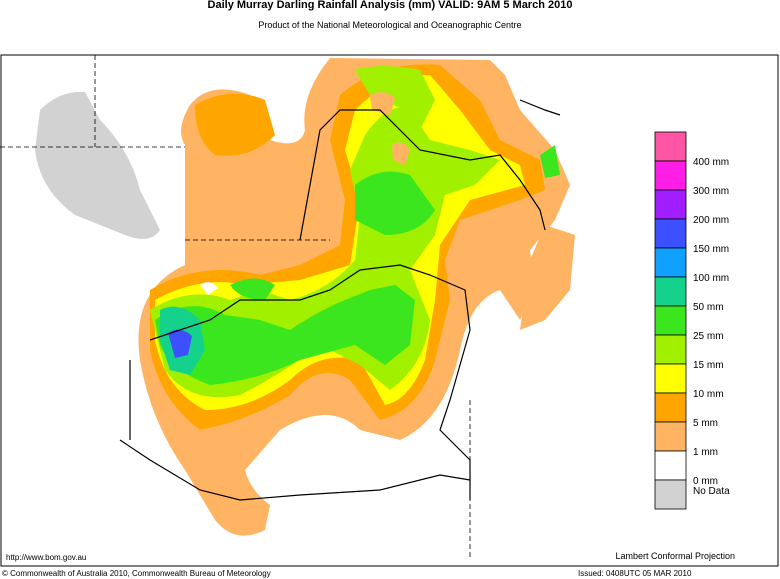  I want to click on source-url: http://www.bom.gov.au, so click(46, 557).